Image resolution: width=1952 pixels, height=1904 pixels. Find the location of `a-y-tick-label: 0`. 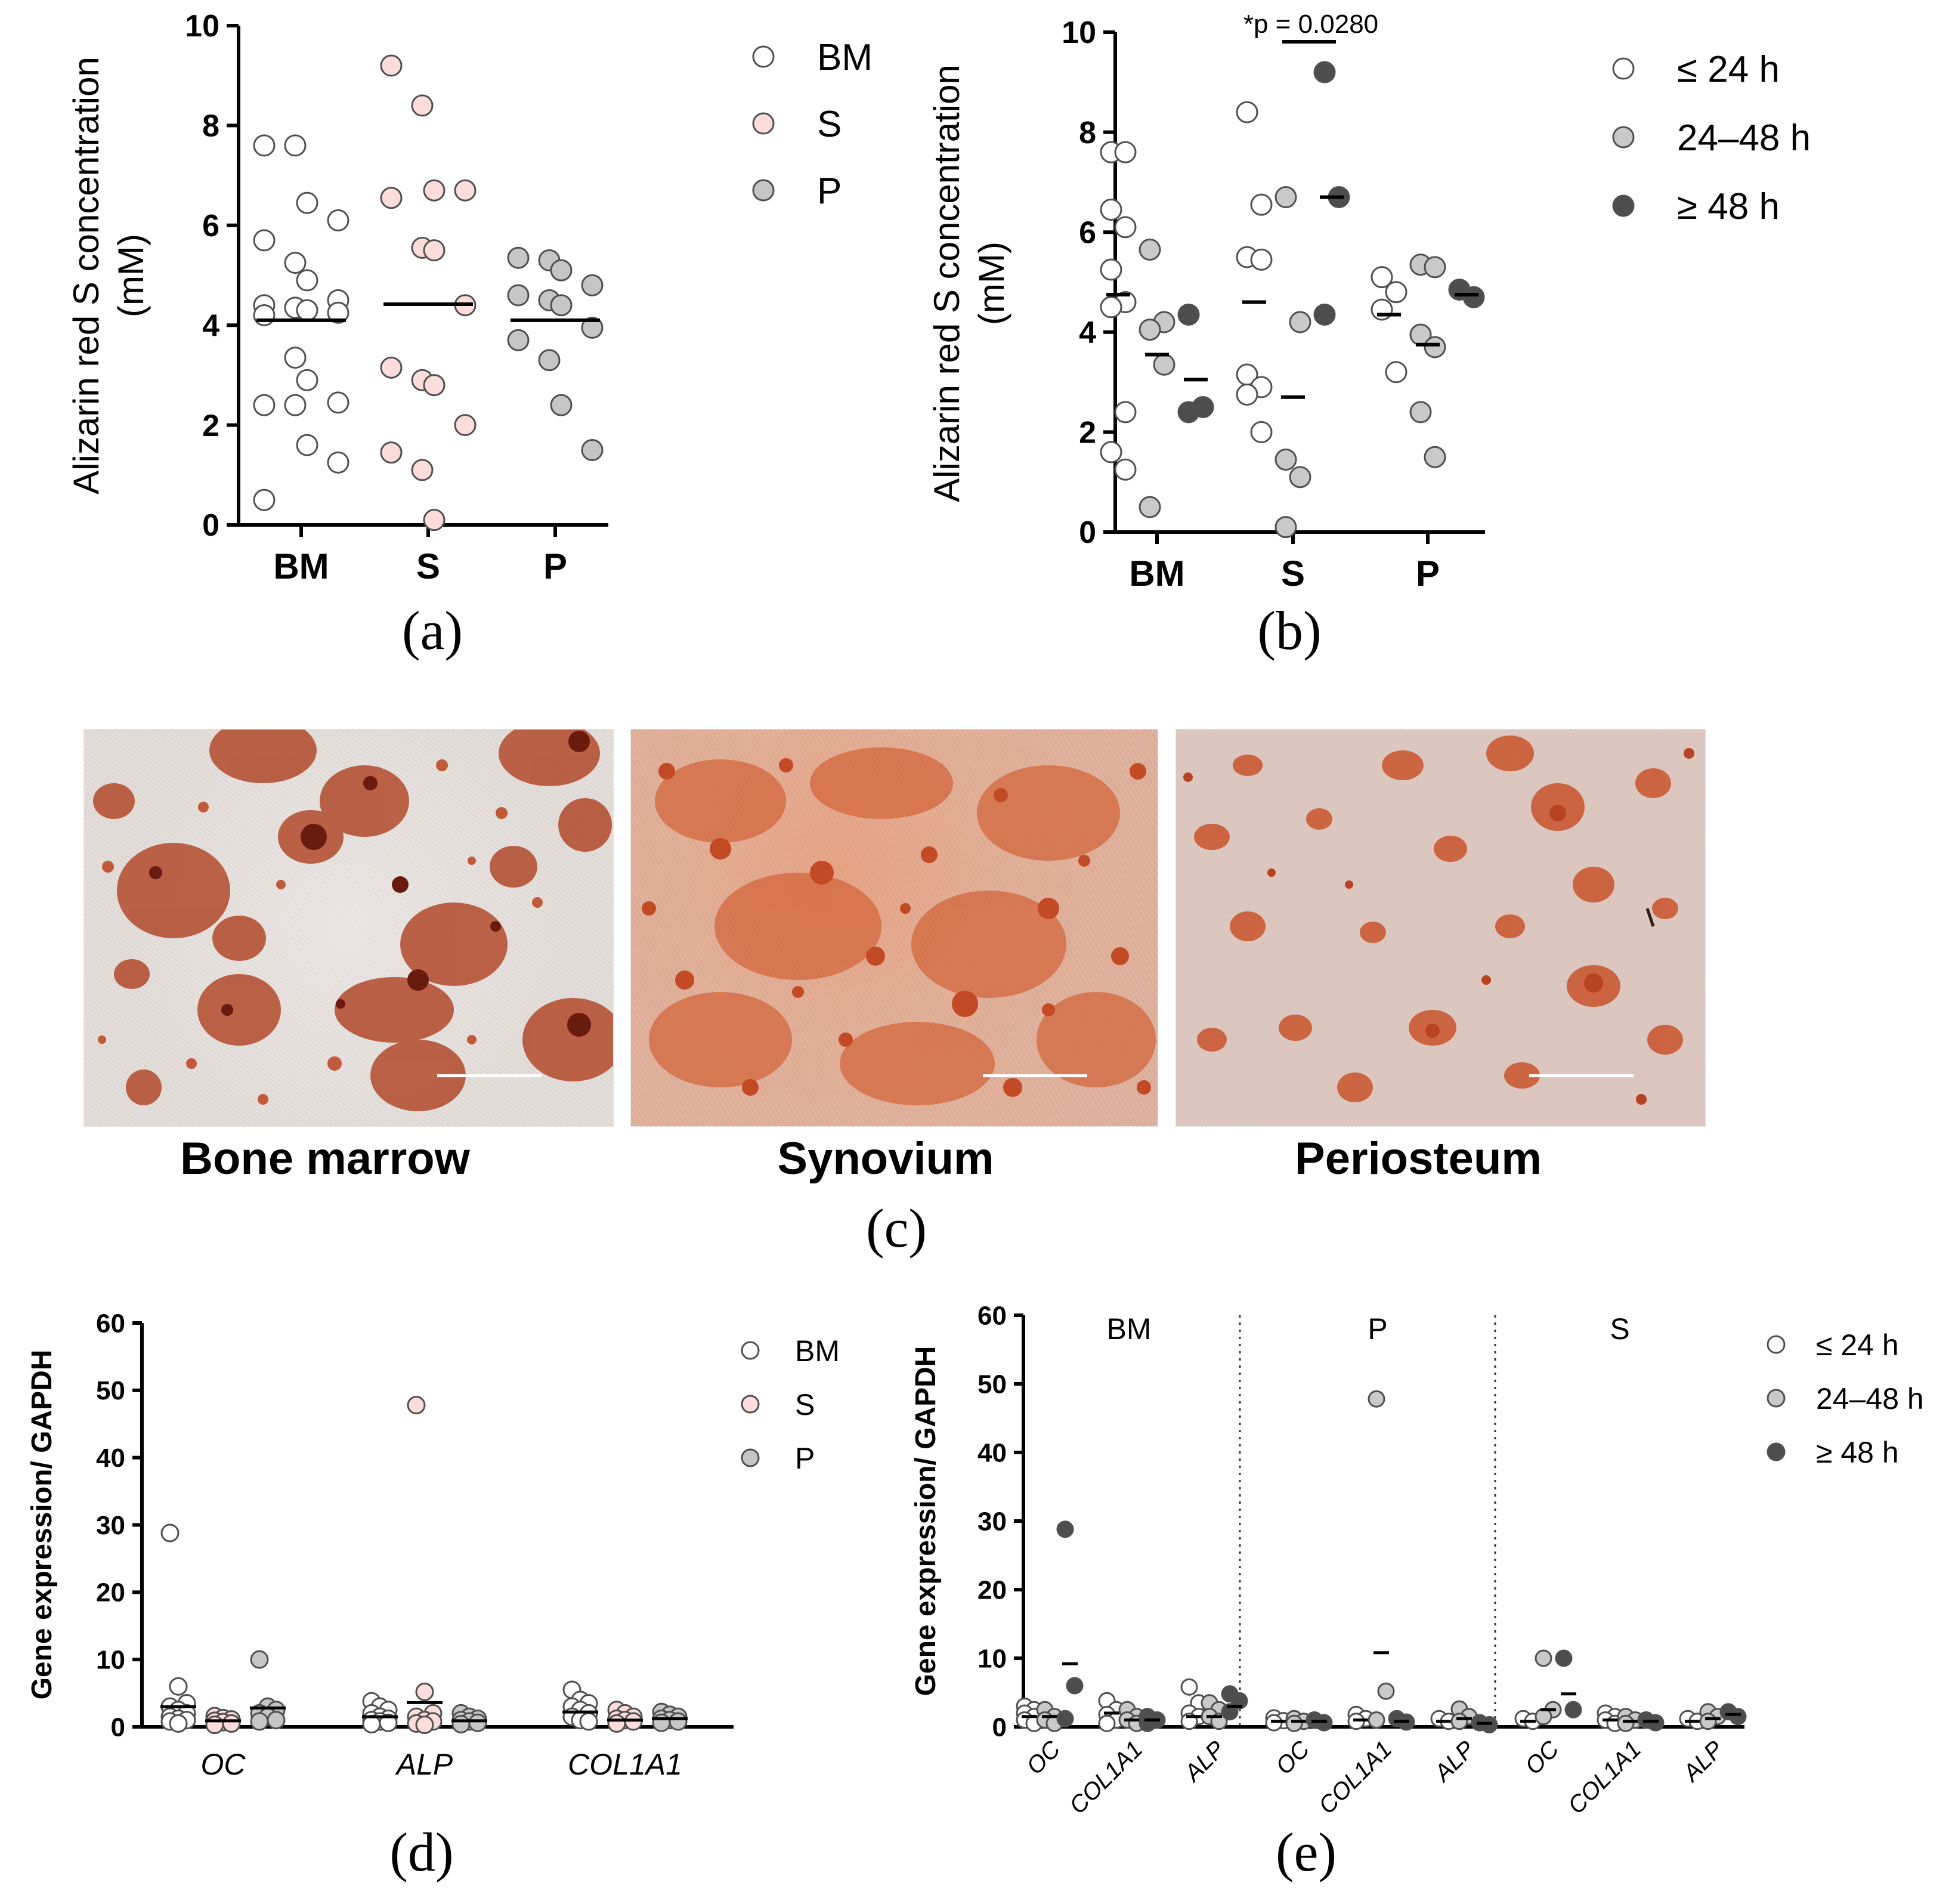

a-y-tick-label: 0 is located at coordinates (210, 525).